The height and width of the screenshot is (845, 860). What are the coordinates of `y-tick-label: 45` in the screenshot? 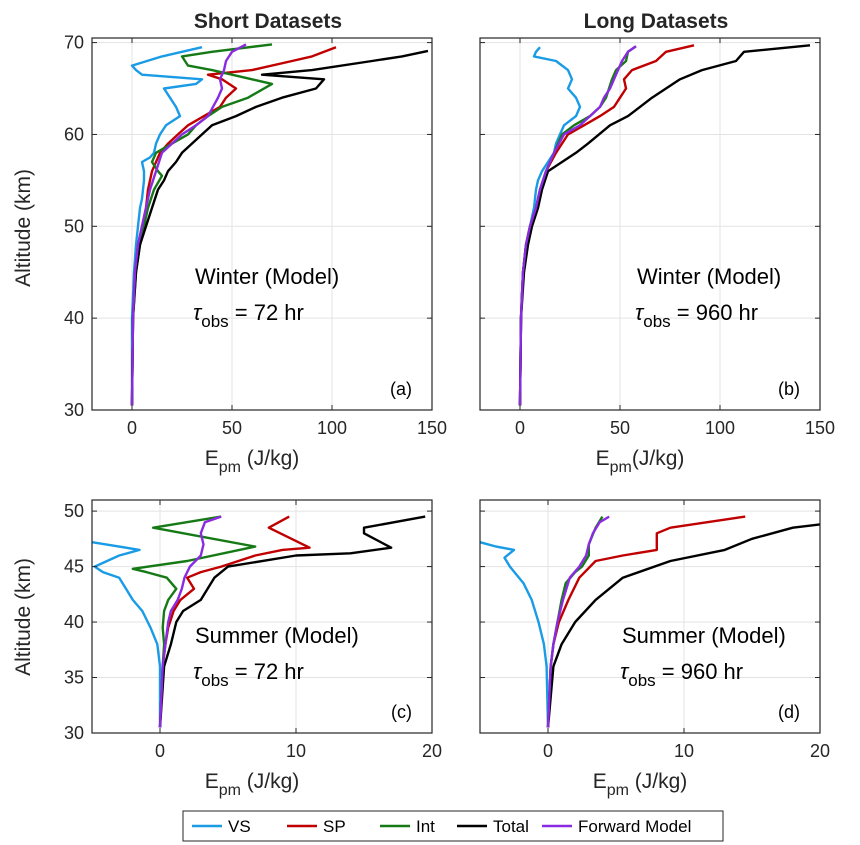 It's located at (74, 567).